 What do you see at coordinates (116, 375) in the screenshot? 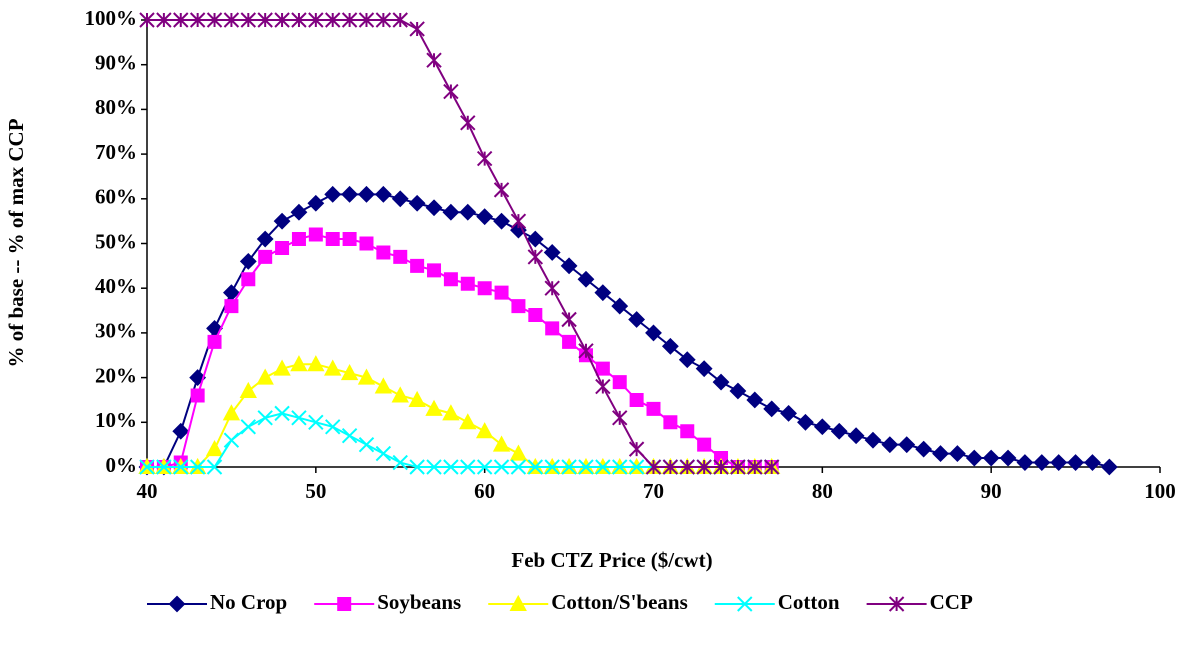
I see `y-tick-label: 20%` at bounding box center [116, 375].